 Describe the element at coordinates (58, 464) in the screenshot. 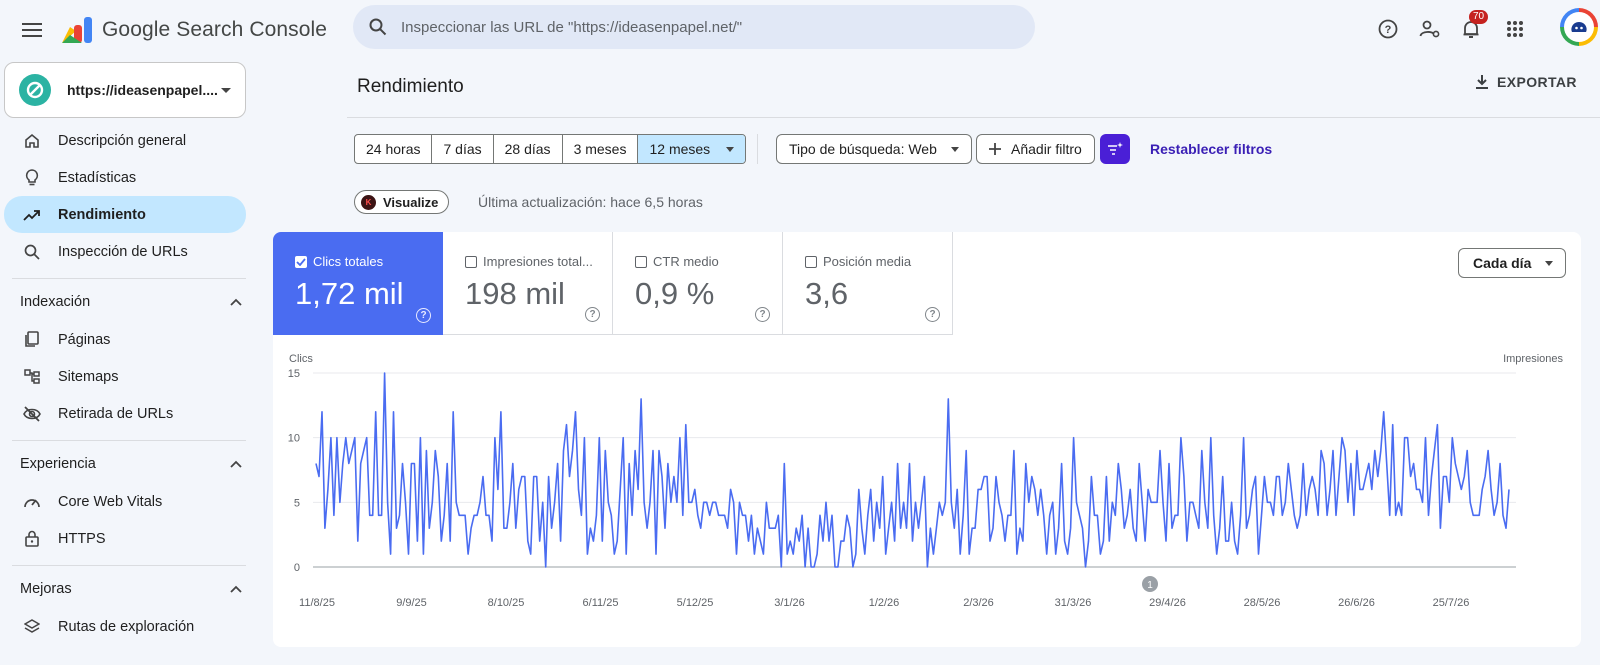

I see `section-title: Experiencia` at that location.